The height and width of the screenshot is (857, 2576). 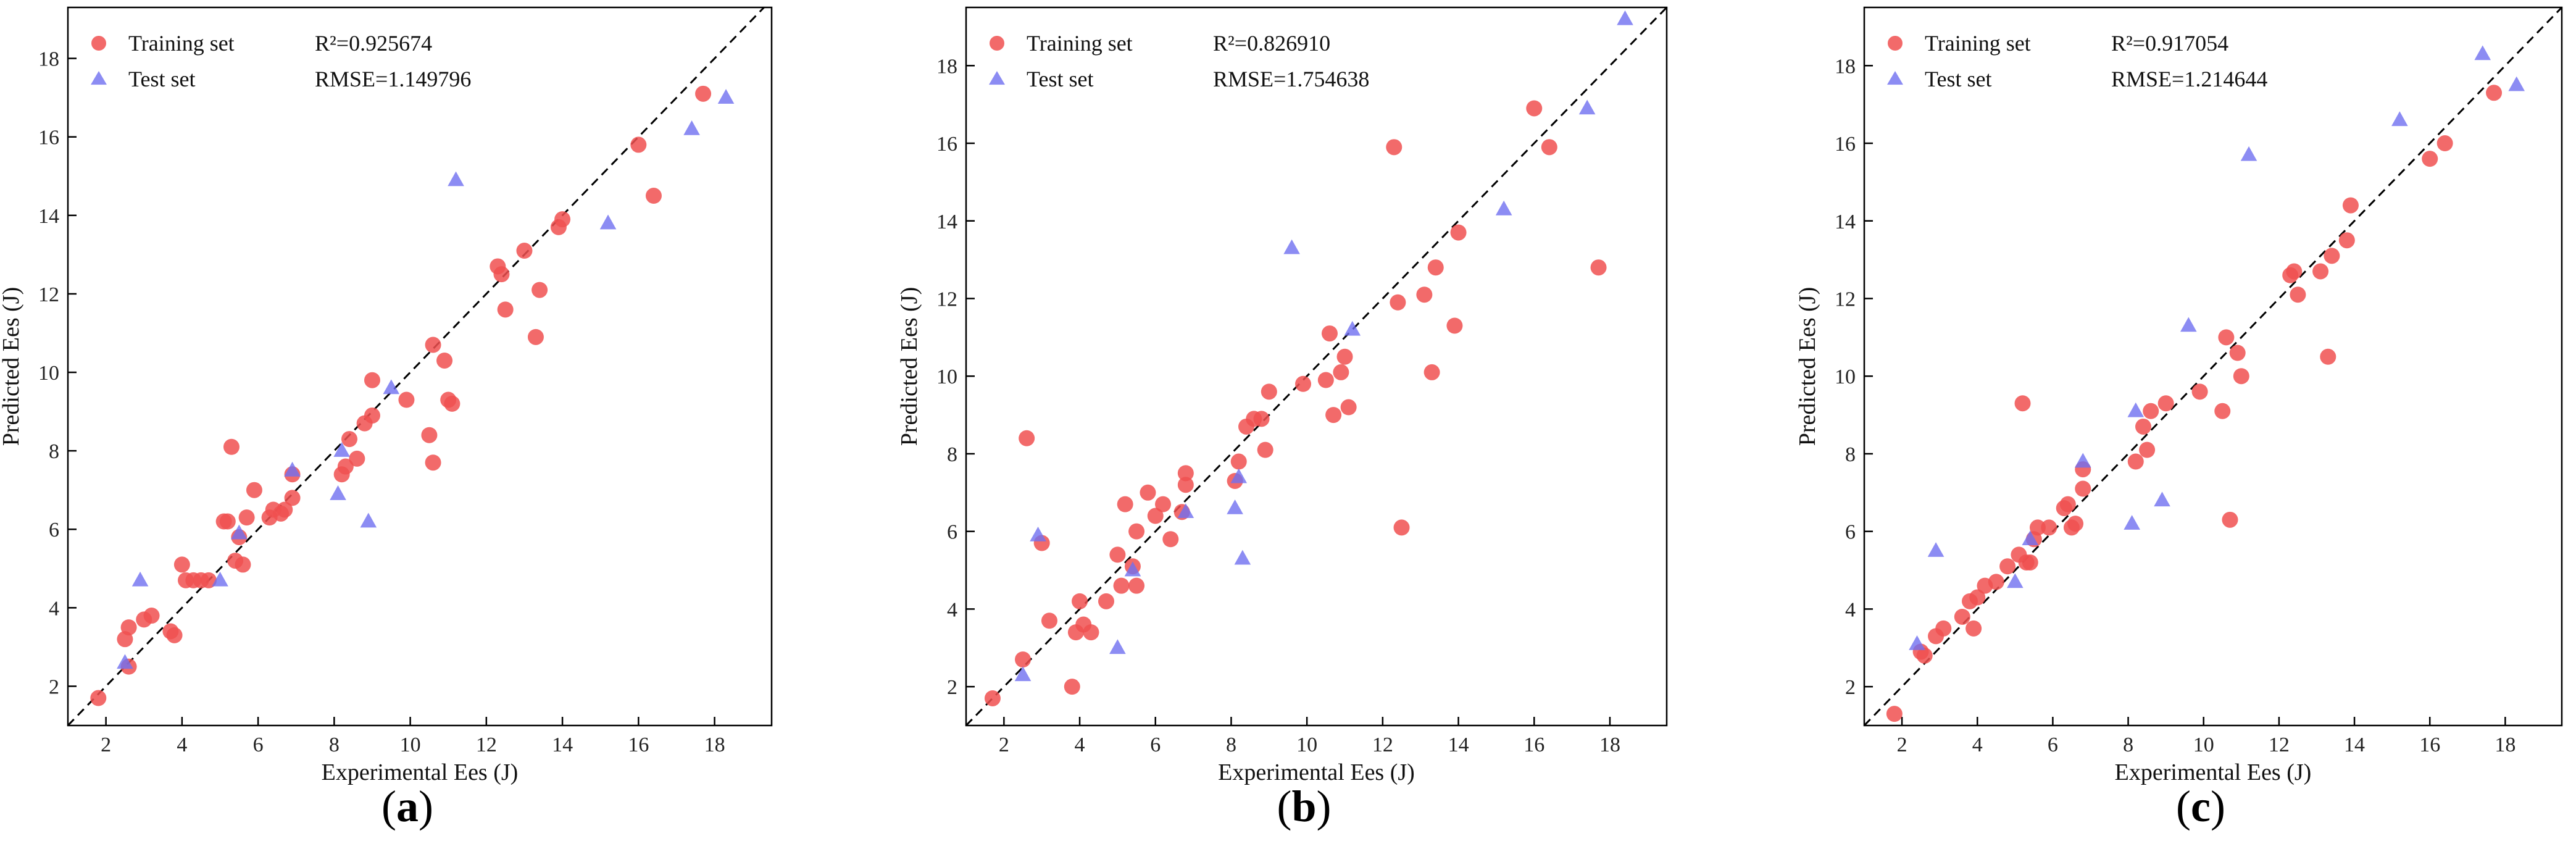 What do you see at coordinates (2505, 745) in the screenshot?
I see `x-tick-label: 18` at bounding box center [2505, 745].